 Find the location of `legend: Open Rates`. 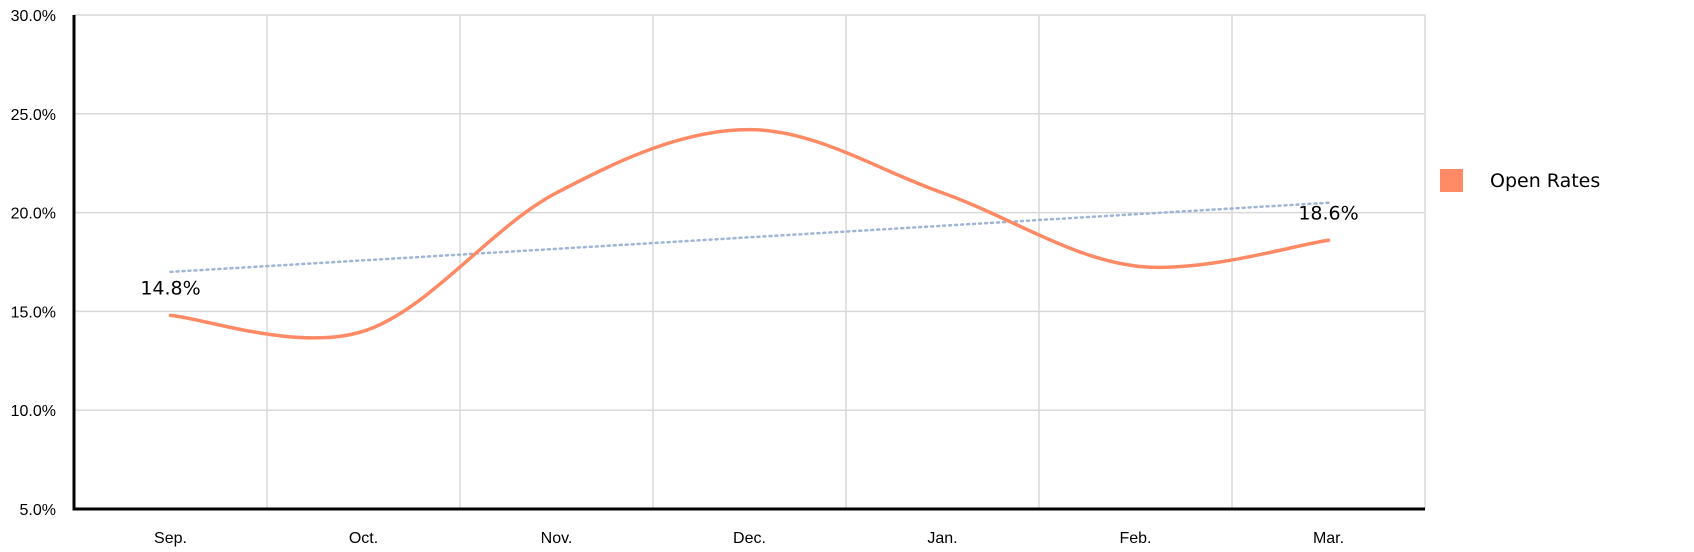

legend: Open Rates is located at coordinates (1520, 180).